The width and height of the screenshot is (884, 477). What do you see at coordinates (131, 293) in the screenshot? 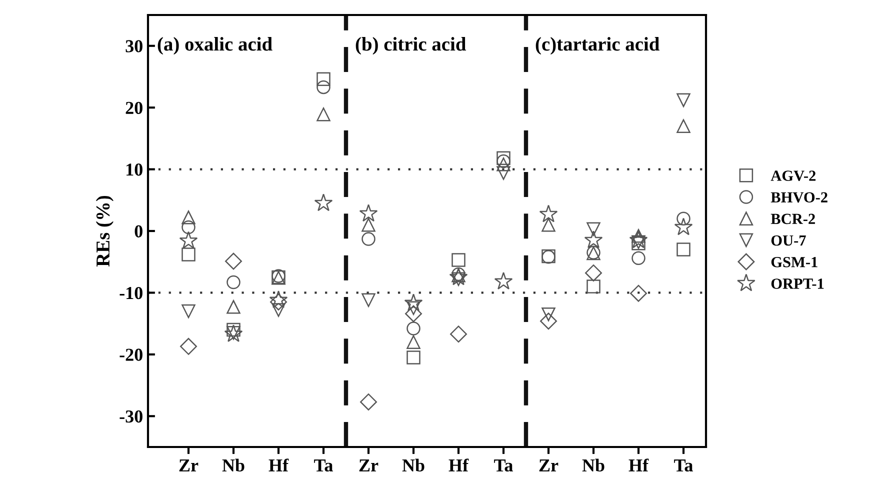
I see `y-tick-label: -10` at bounding box center [131, 293].